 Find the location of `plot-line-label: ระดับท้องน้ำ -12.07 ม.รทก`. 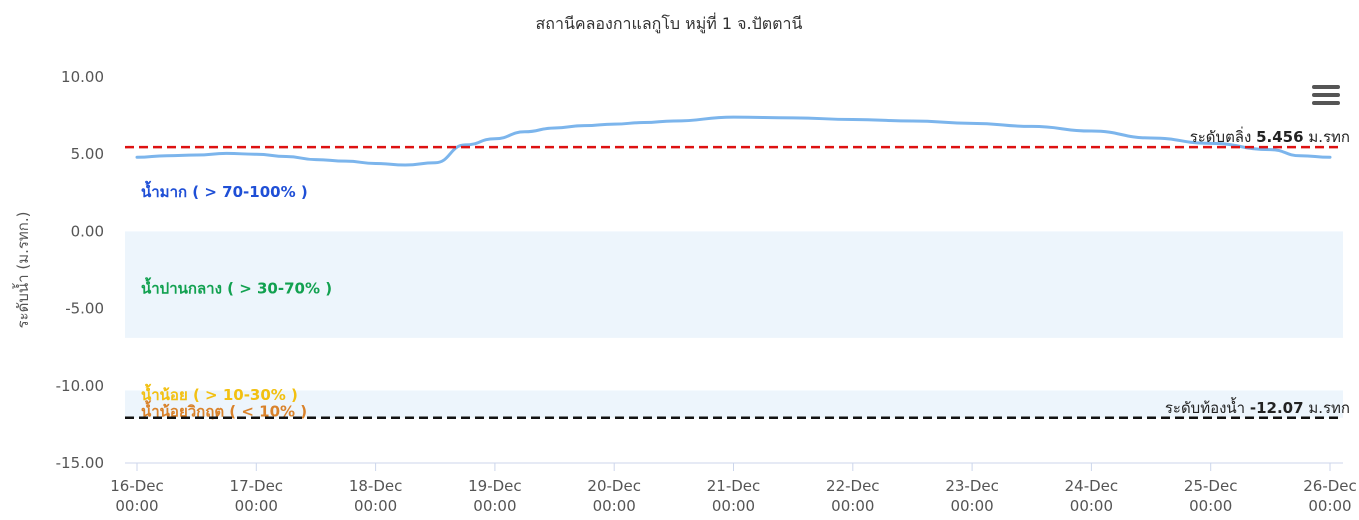

plot-line-label: ระดับท้องน้ำ -12.07 ม.รทก is located at coordinates (1257, 407).